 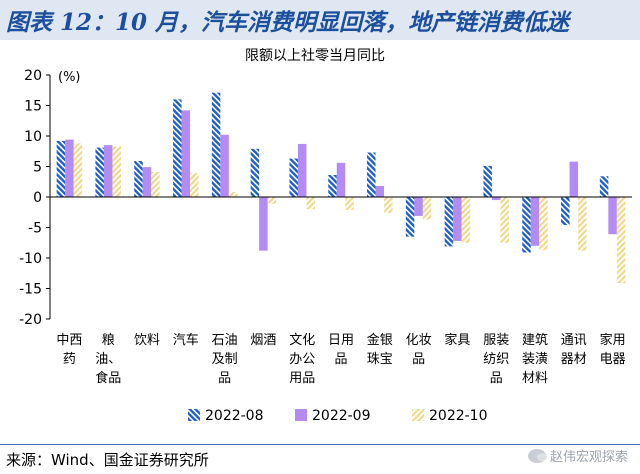 I want to click on y-tick-label: -20, so click(x=30, y=320).